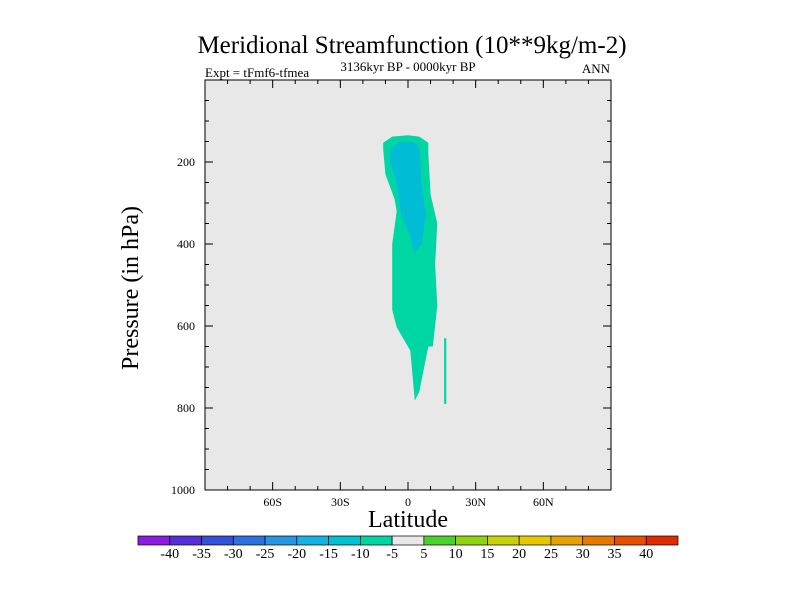 The image size is (800, 600). What do you see at coordinates (392, 554) in the screenshot?
I see `colorbar-label: -5` at bounding box center [392, 554].